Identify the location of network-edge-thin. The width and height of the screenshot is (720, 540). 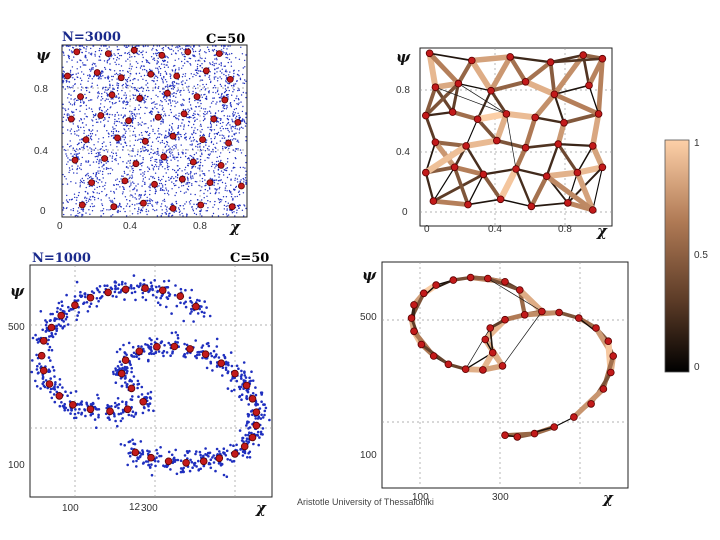
(515, 295).